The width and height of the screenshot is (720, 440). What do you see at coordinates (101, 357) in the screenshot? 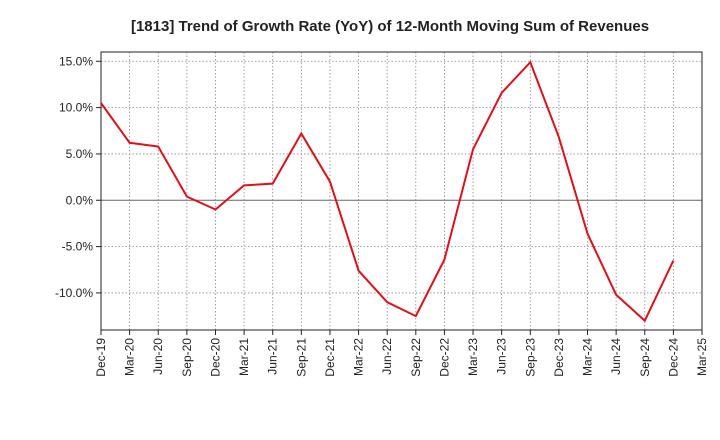
I see `x-tick-label: Dec-19` at bounding box center [101, 357].